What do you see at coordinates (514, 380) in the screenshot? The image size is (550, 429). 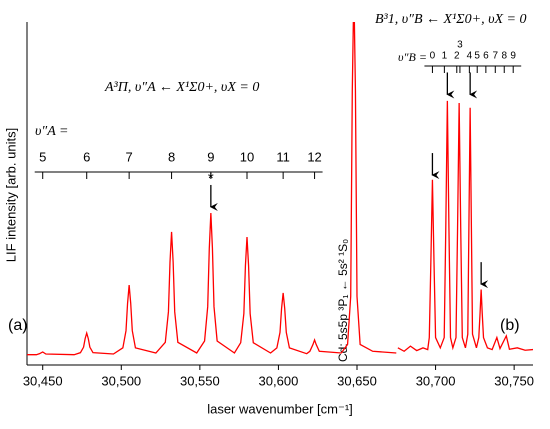 I see `x-tick-label: 30,750` at bounding box center [514, 380].